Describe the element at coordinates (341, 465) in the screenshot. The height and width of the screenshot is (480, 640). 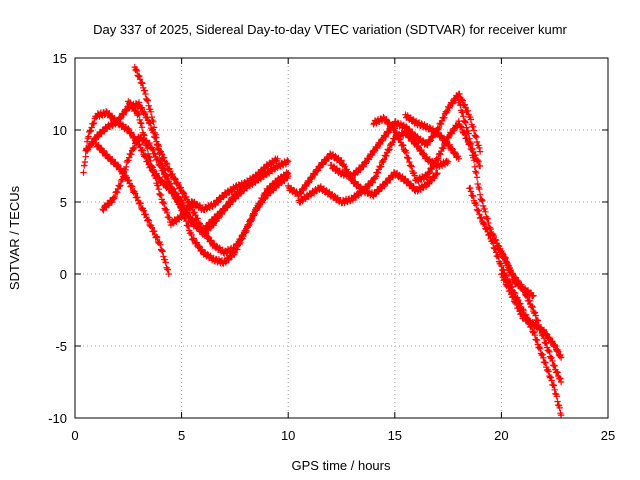
I see `x-axis-label: GPS time / hours` at that location.